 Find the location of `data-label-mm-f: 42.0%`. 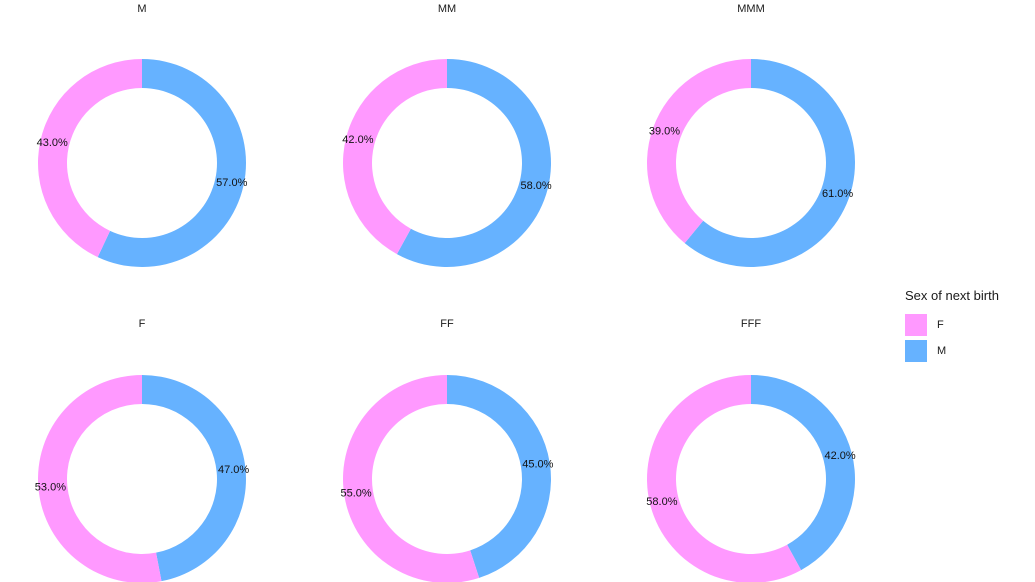

data-label-mm-f: 42.0% is located at coordinates (357, 140).